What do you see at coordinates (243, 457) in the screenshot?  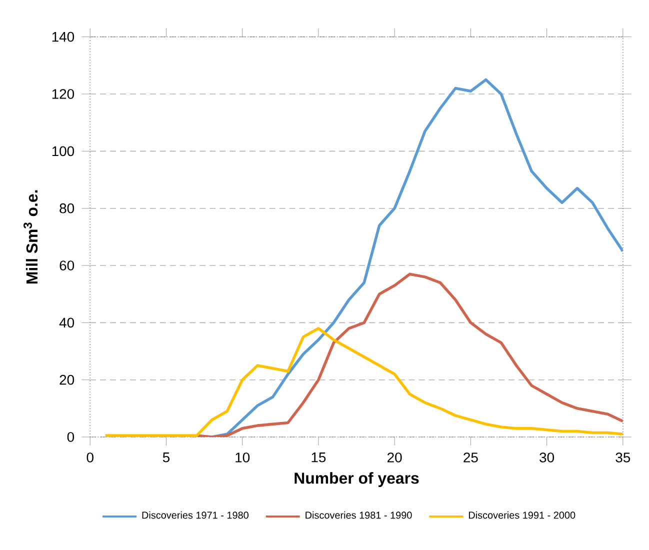 I see `x-tick-label: 10` at bounding box center [243, 457].